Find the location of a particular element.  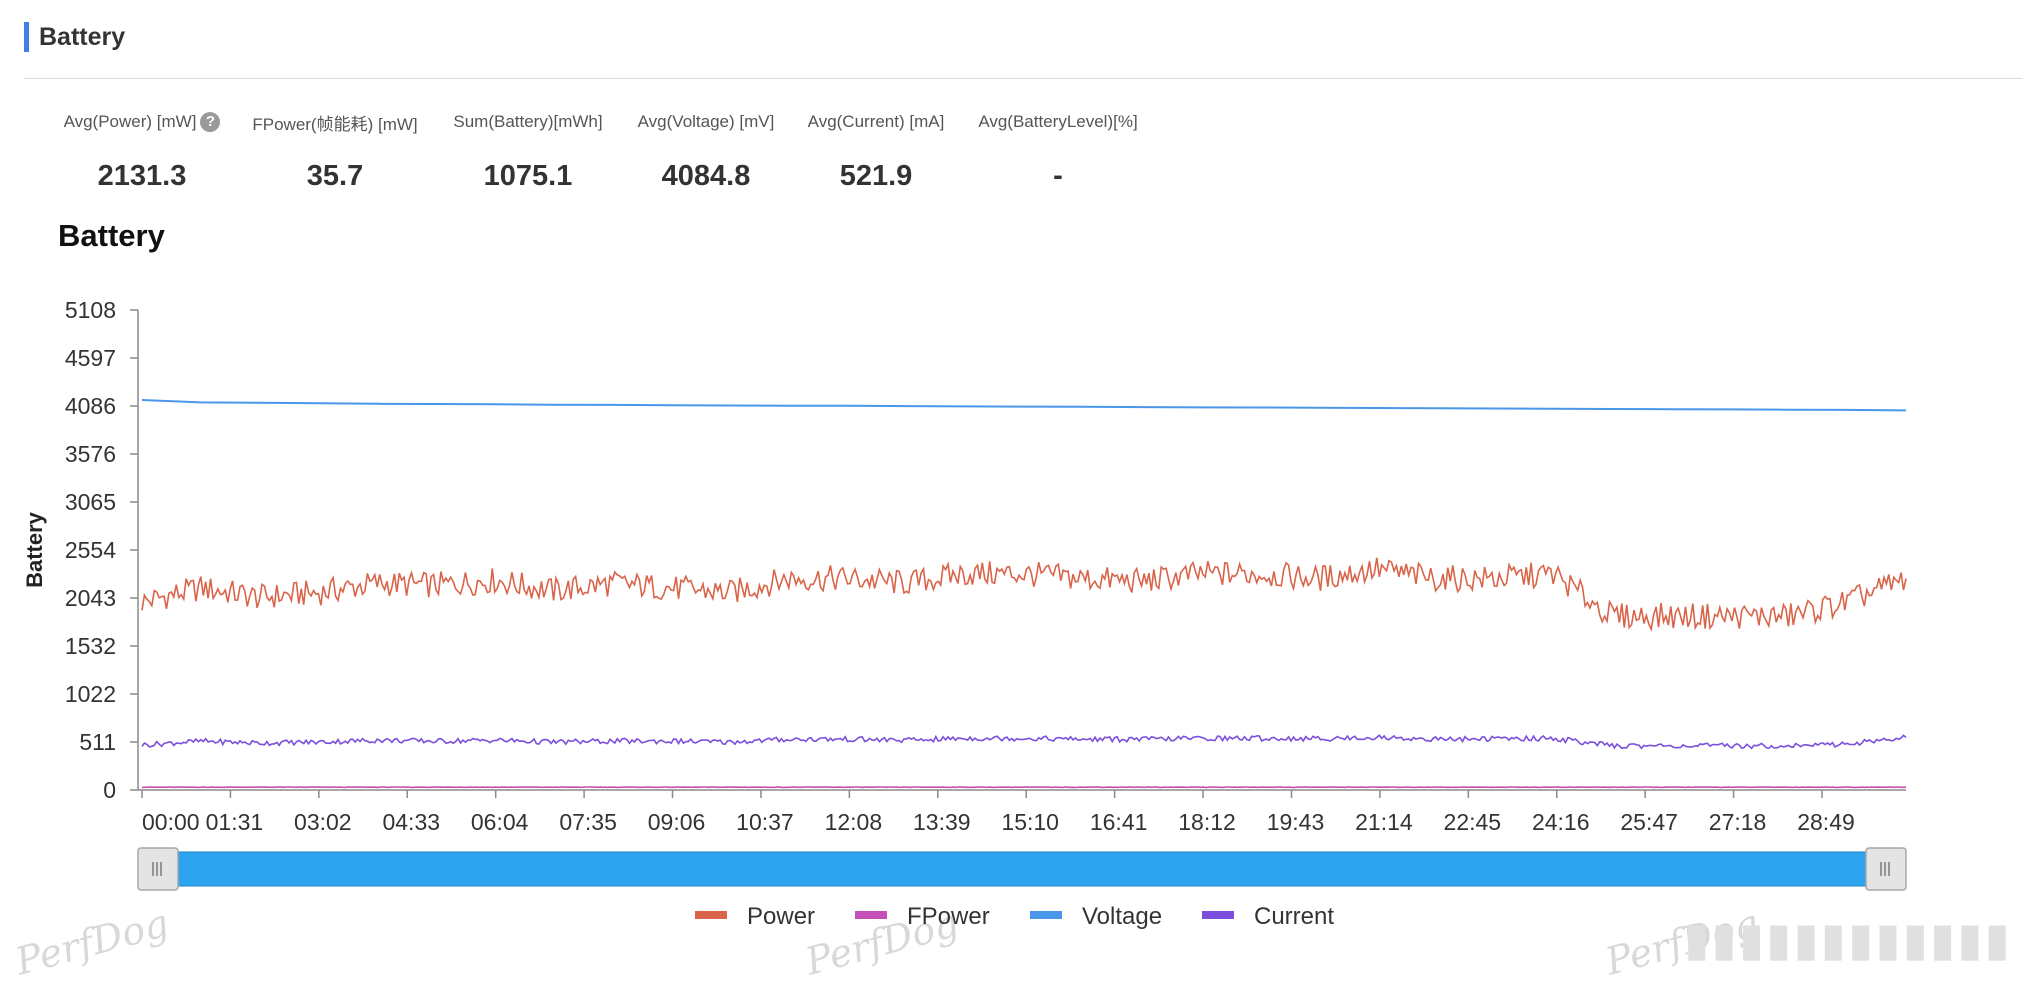

question-mark-icon: ? is located at coordinates (210, 122).